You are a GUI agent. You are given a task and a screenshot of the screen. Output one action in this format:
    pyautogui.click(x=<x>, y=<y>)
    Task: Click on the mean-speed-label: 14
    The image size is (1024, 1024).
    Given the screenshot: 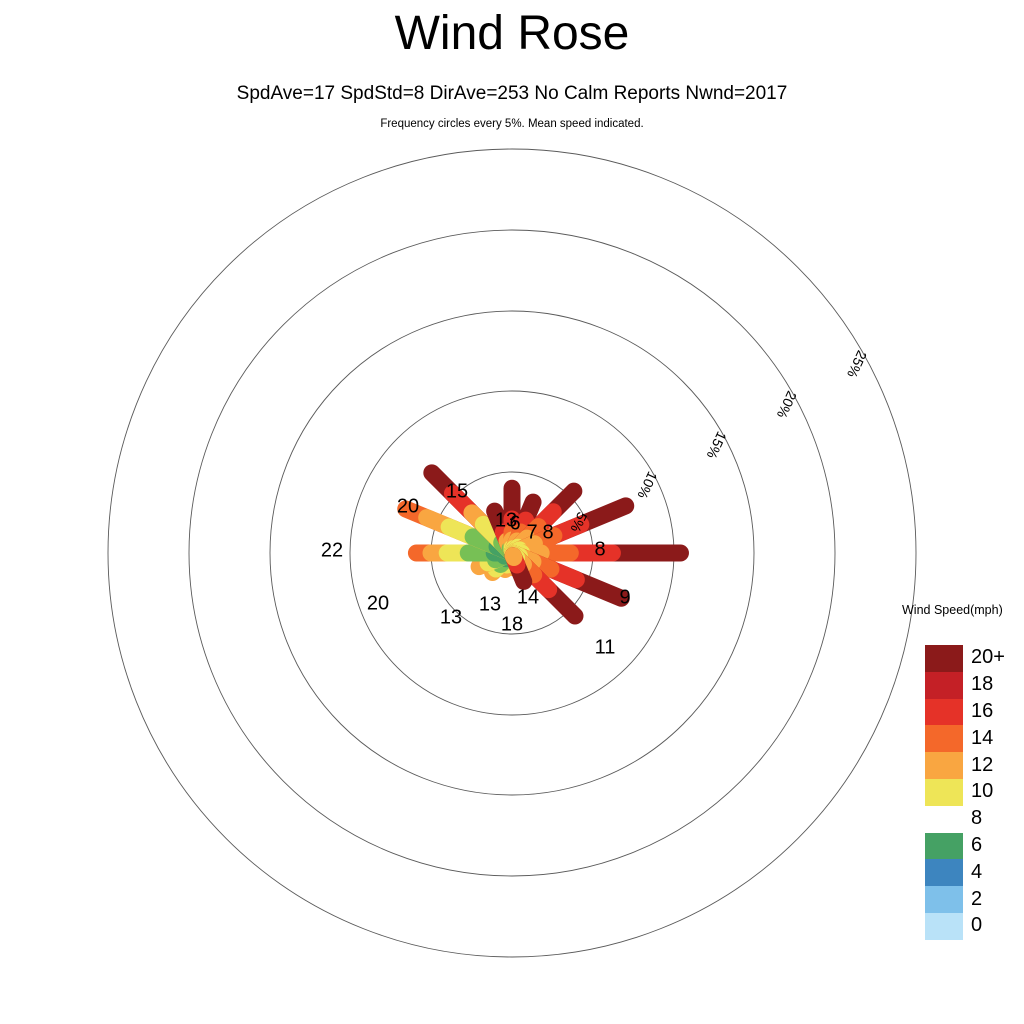 What is the action you would take?
    pyautogui.click(x=528, y=597)
    